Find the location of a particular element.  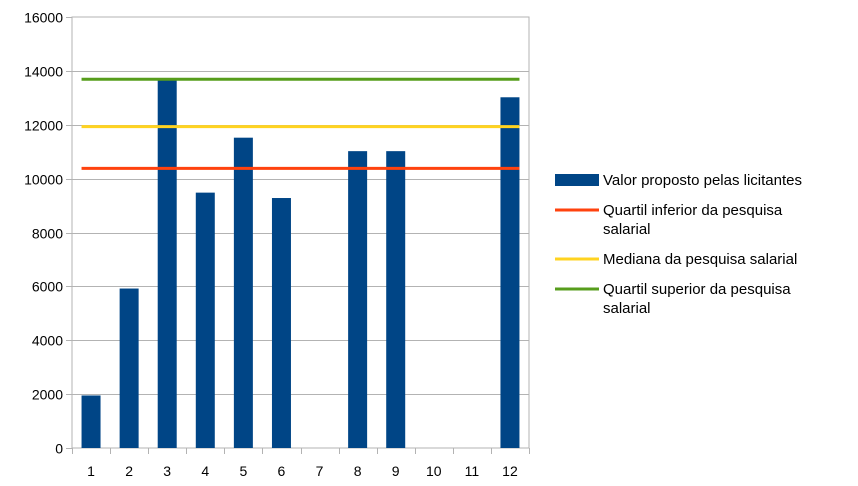

legend-label: Quartil superior da pesquisa is located at coordinates (697, 289).